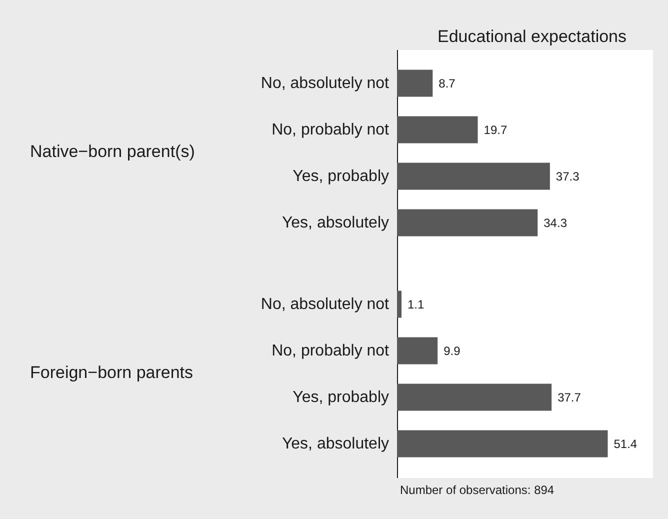  What do you see at coordinates (112, 151) in the screenshot?
I see `y-axis-title: Native−born parent(s)` at bounding box center [112, 151].